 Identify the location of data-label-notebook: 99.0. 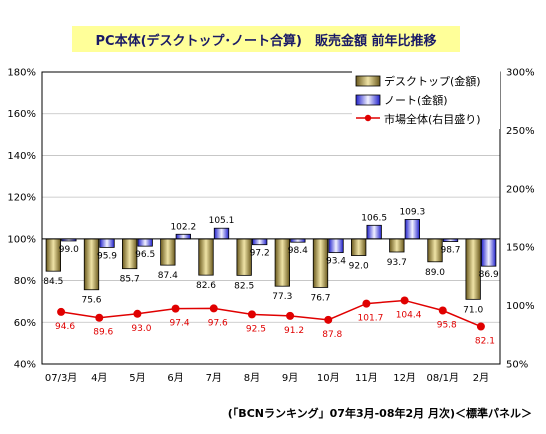
(69, 250).